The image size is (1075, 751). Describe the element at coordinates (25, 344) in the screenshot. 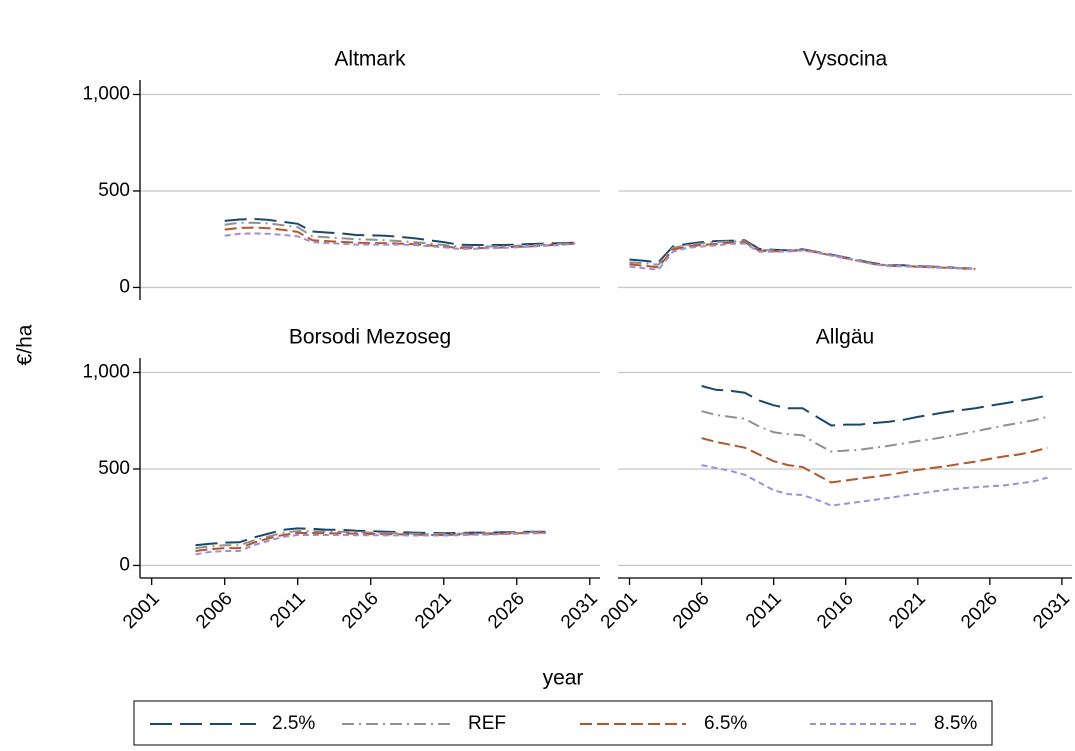

I see `y-axis-label: €/ha` at that location.